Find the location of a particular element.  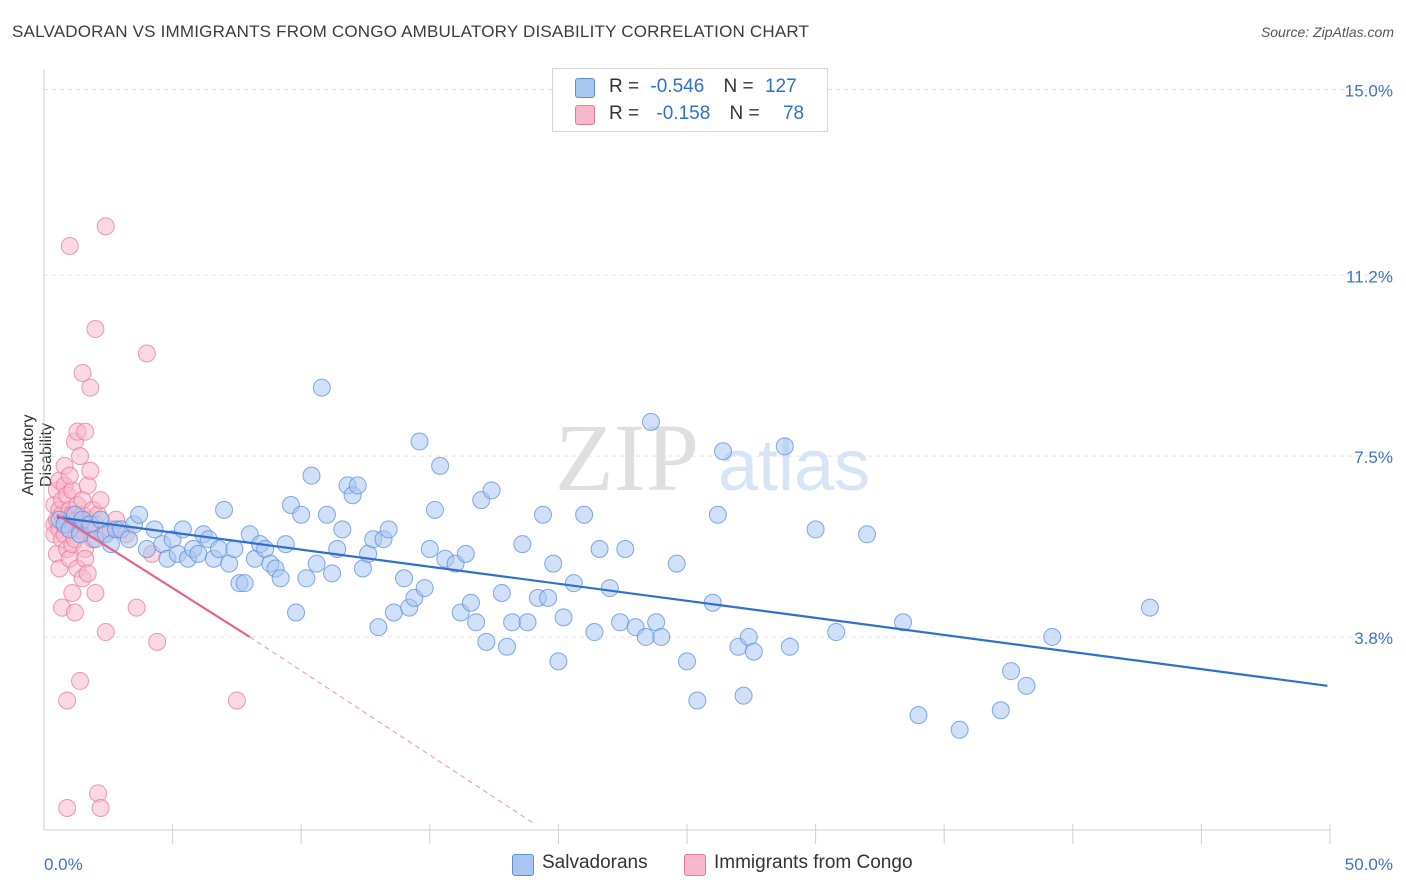

legend-r-label: R = is located at coordinates (624, 86).